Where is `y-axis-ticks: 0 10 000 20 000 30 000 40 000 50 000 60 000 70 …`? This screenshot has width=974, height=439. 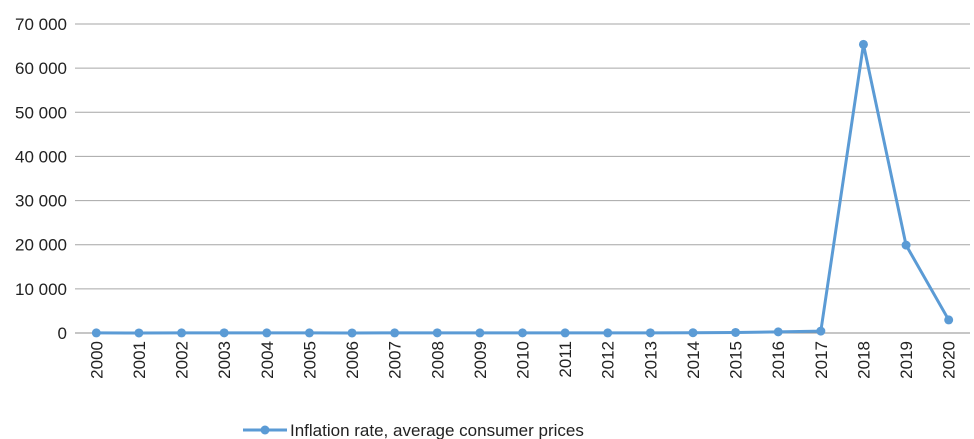 y-axis-ticks: 0 10 000 20 000 30 000 40 000 50 000 60 000 70 … is located at coordinates (41, 179).